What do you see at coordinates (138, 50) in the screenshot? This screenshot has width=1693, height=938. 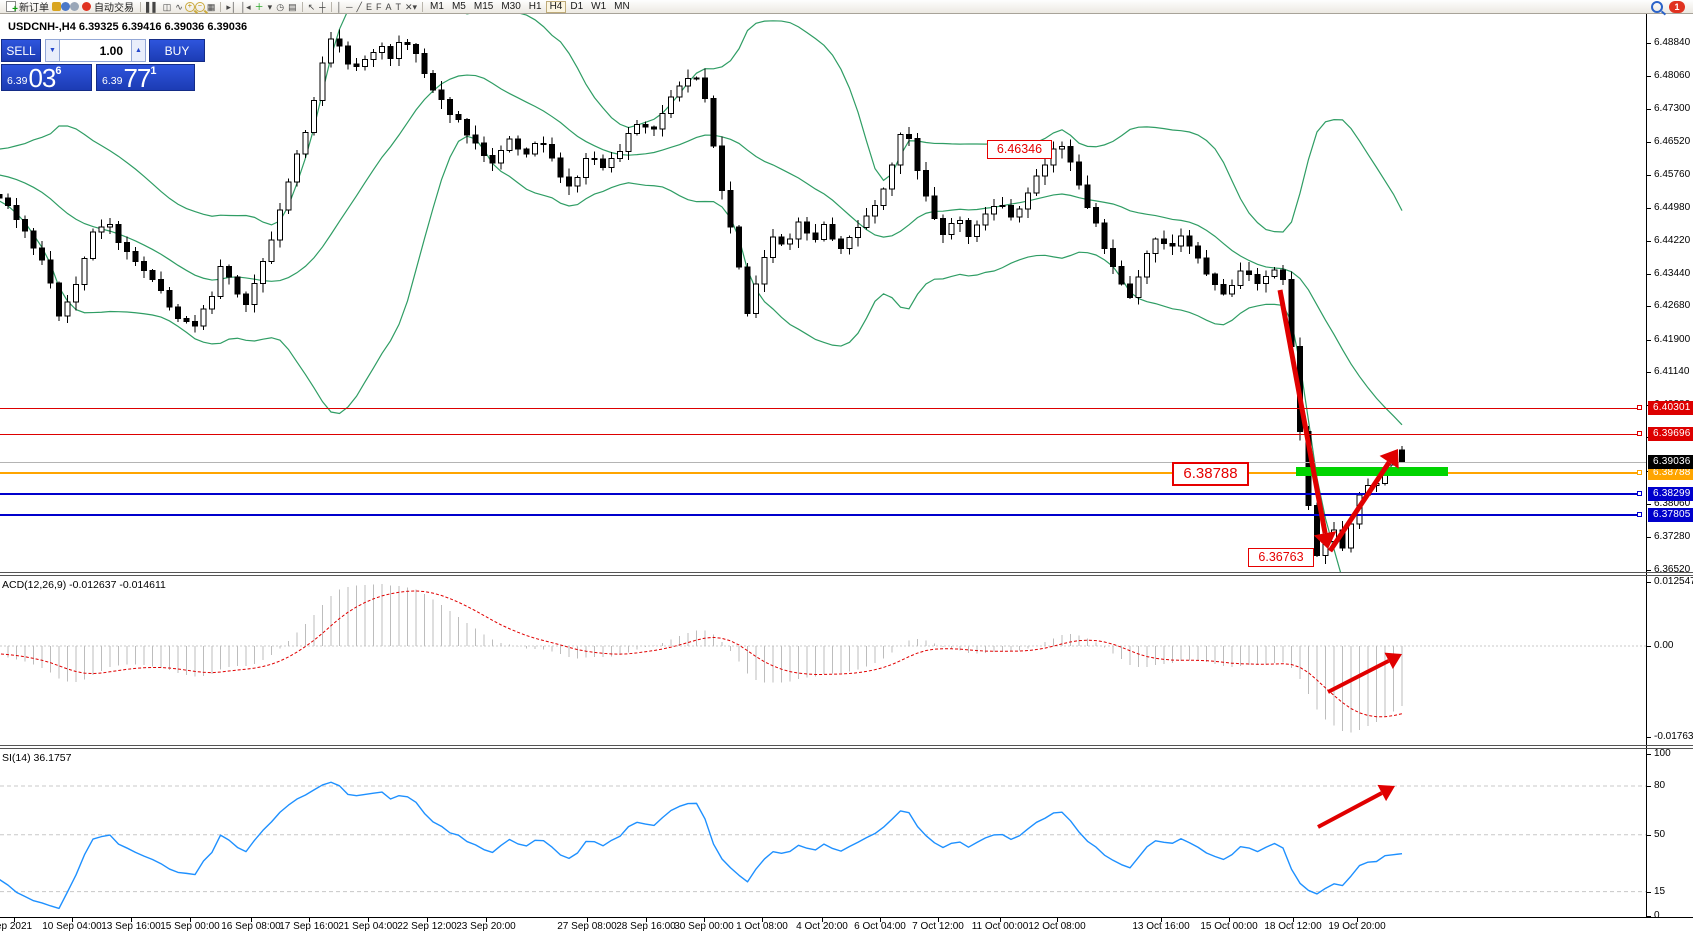 I see `volume-increase-button: ▲` at bounding box center [138, 50].